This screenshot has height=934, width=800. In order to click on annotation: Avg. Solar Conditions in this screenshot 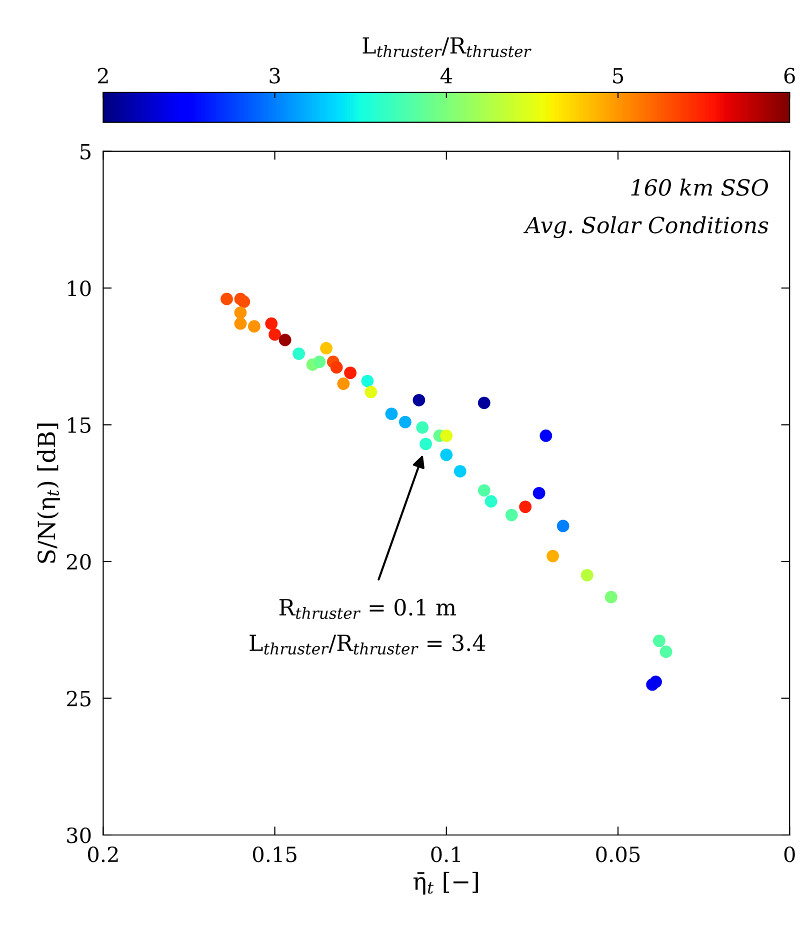, I will do `click(645, 227)`.